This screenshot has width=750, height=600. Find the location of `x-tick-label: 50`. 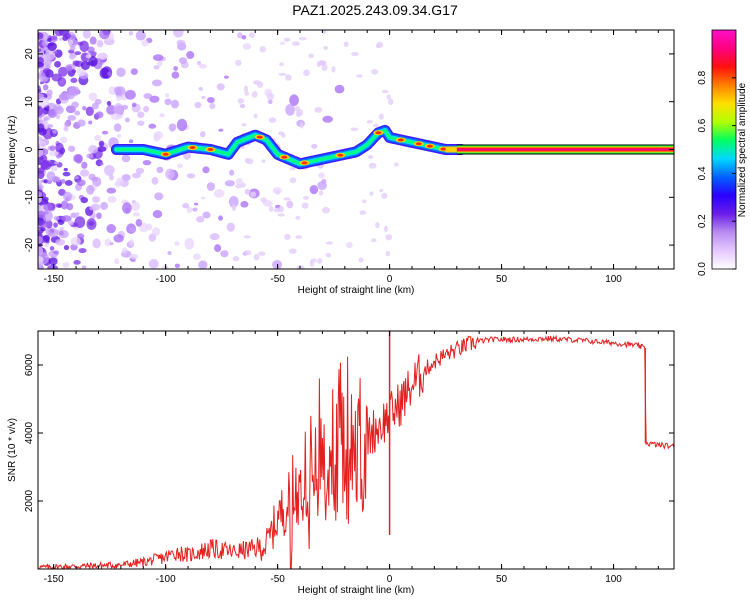

x-tick-label: 50 is located at coordinates (502, 279).